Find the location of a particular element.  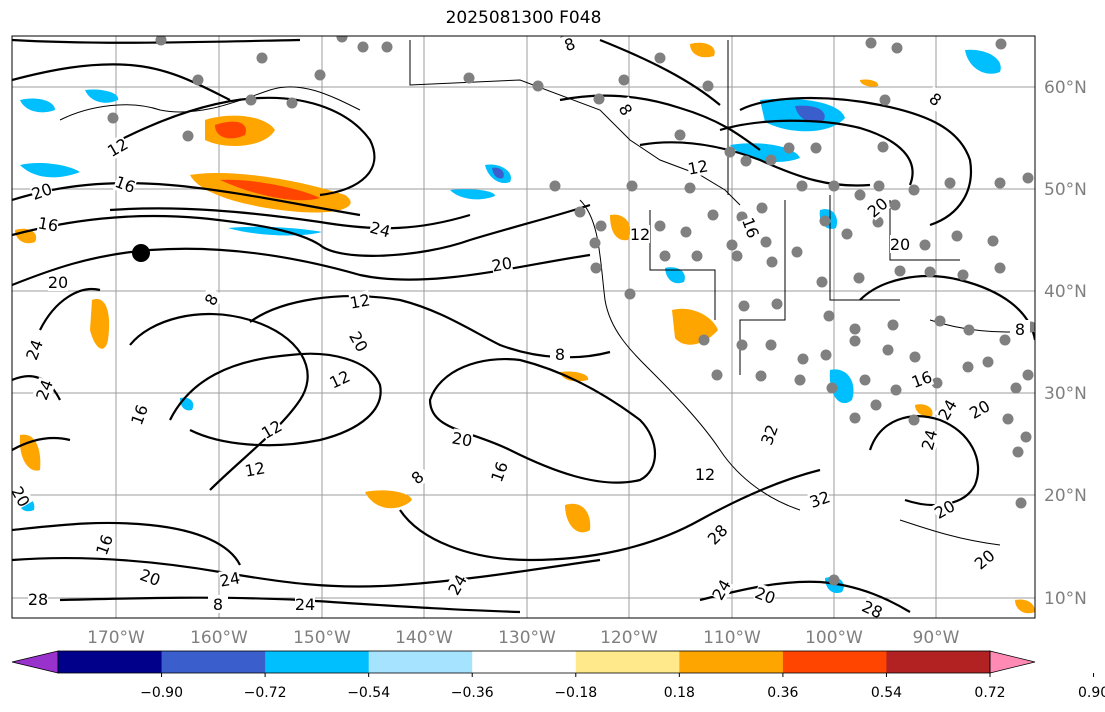

lat-tick-label: 30°N is located at coordinates (1065, 394).